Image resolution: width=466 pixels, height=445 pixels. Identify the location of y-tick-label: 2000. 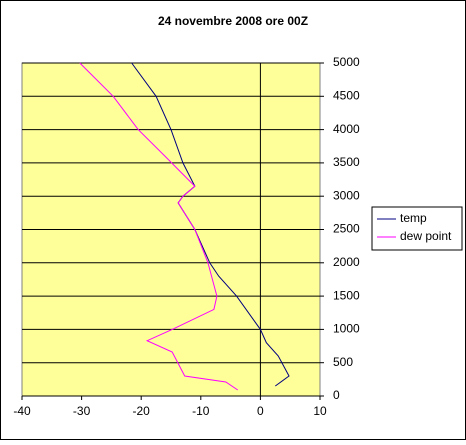
(346, 262).